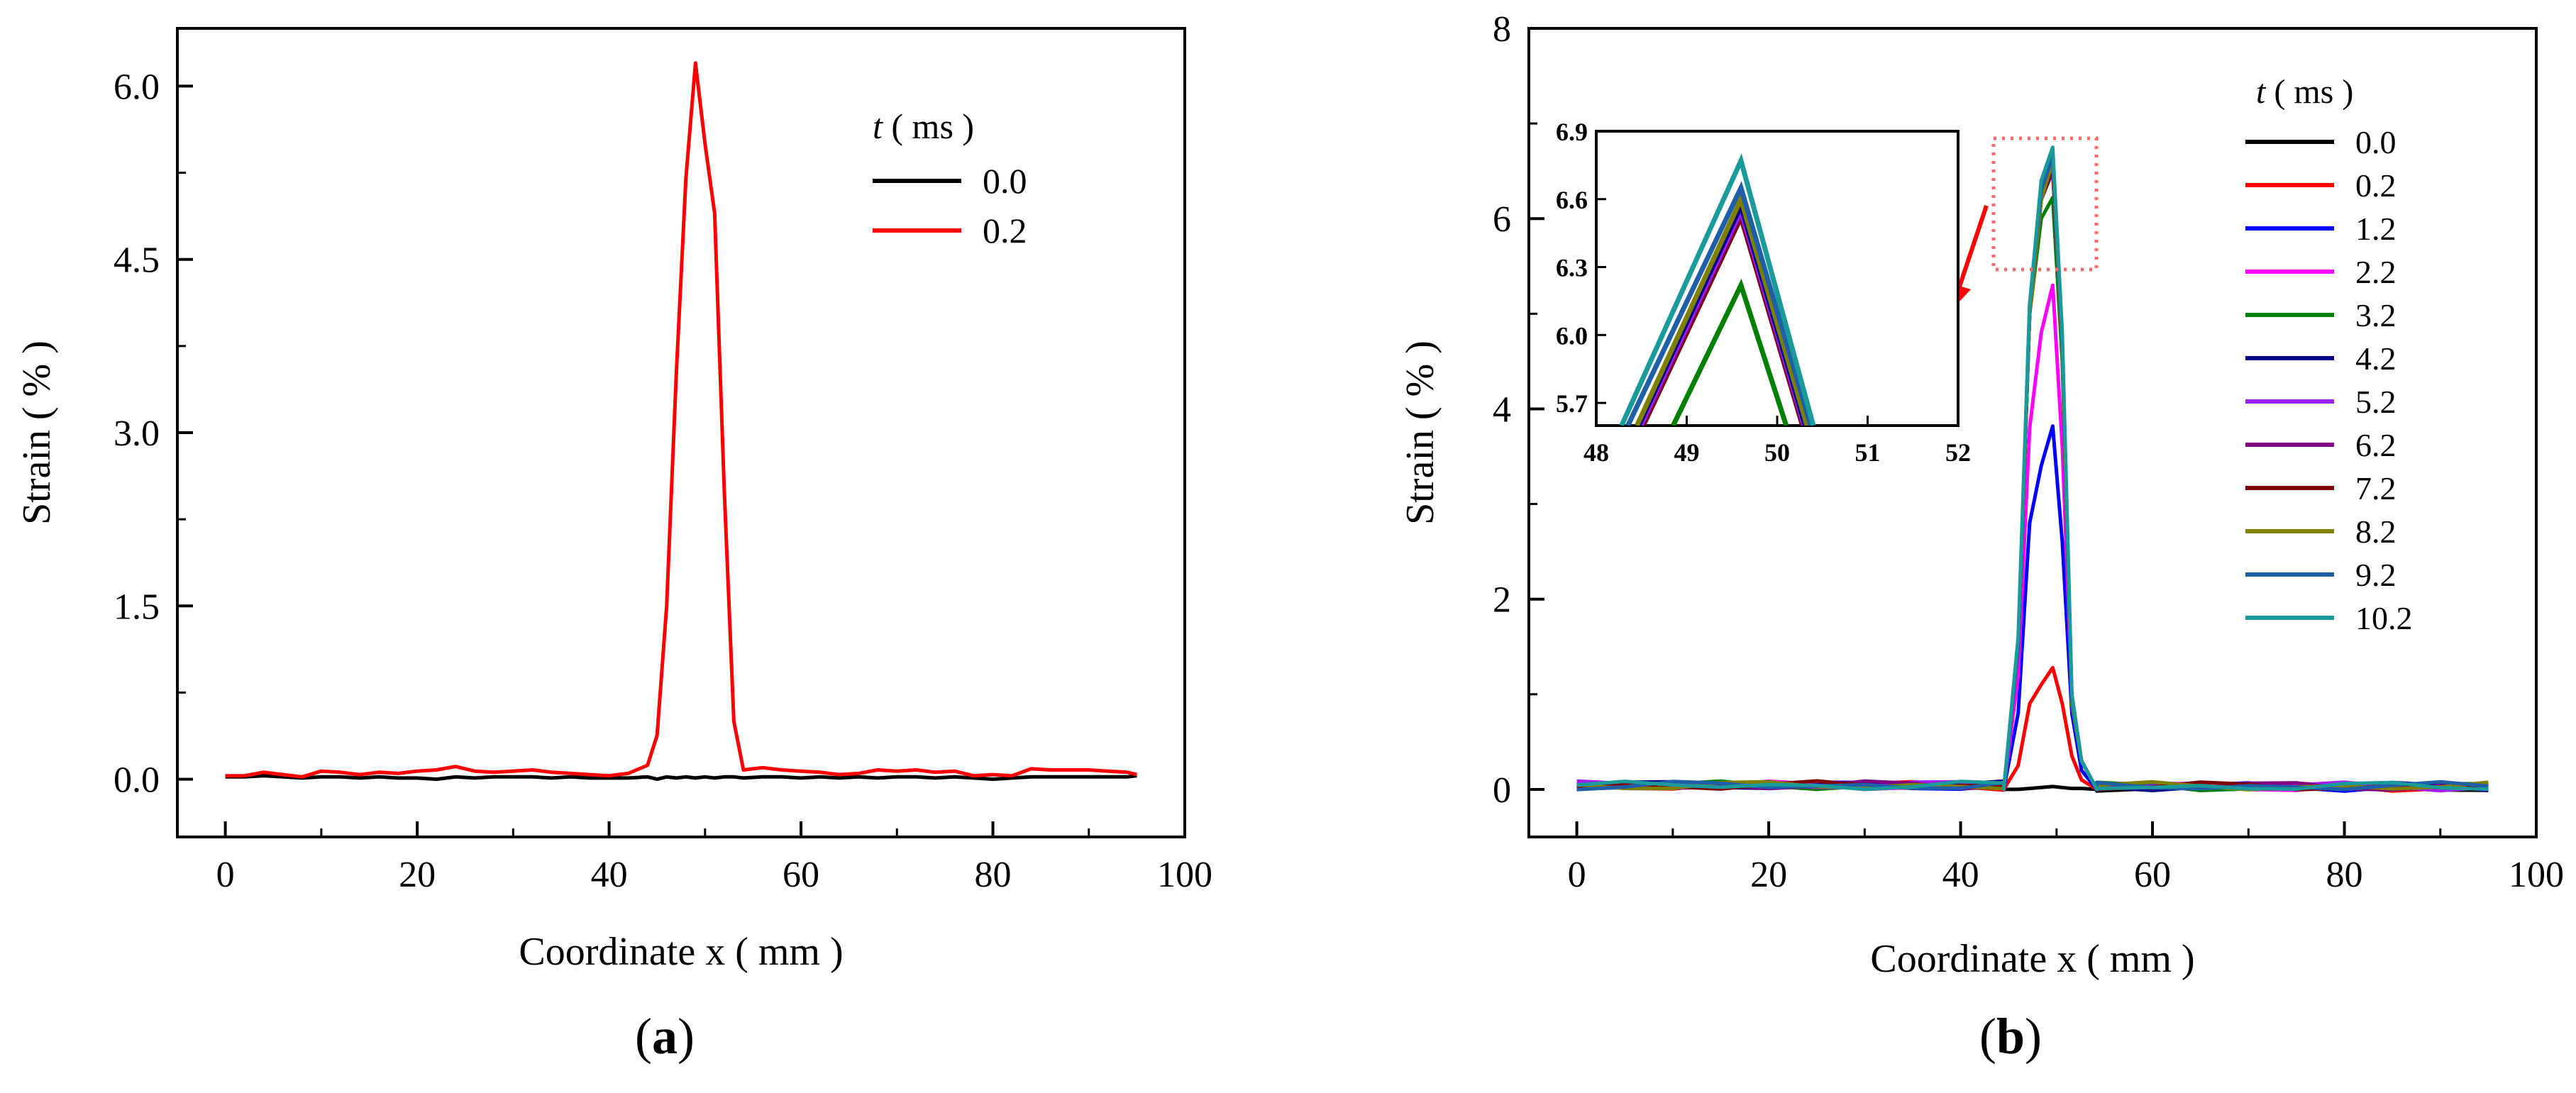  I want to click on panel-b-zoom-arrow, so click(1972, 248).